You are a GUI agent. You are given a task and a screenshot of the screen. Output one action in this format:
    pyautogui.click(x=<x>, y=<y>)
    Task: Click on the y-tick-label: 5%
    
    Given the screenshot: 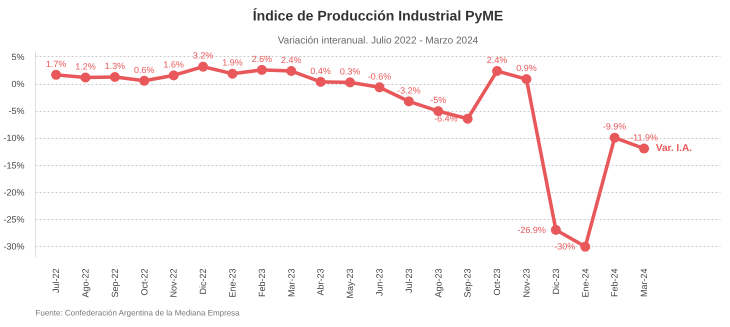 What is the action you would take?
    pyautogui.click(x=18, y=57)
    